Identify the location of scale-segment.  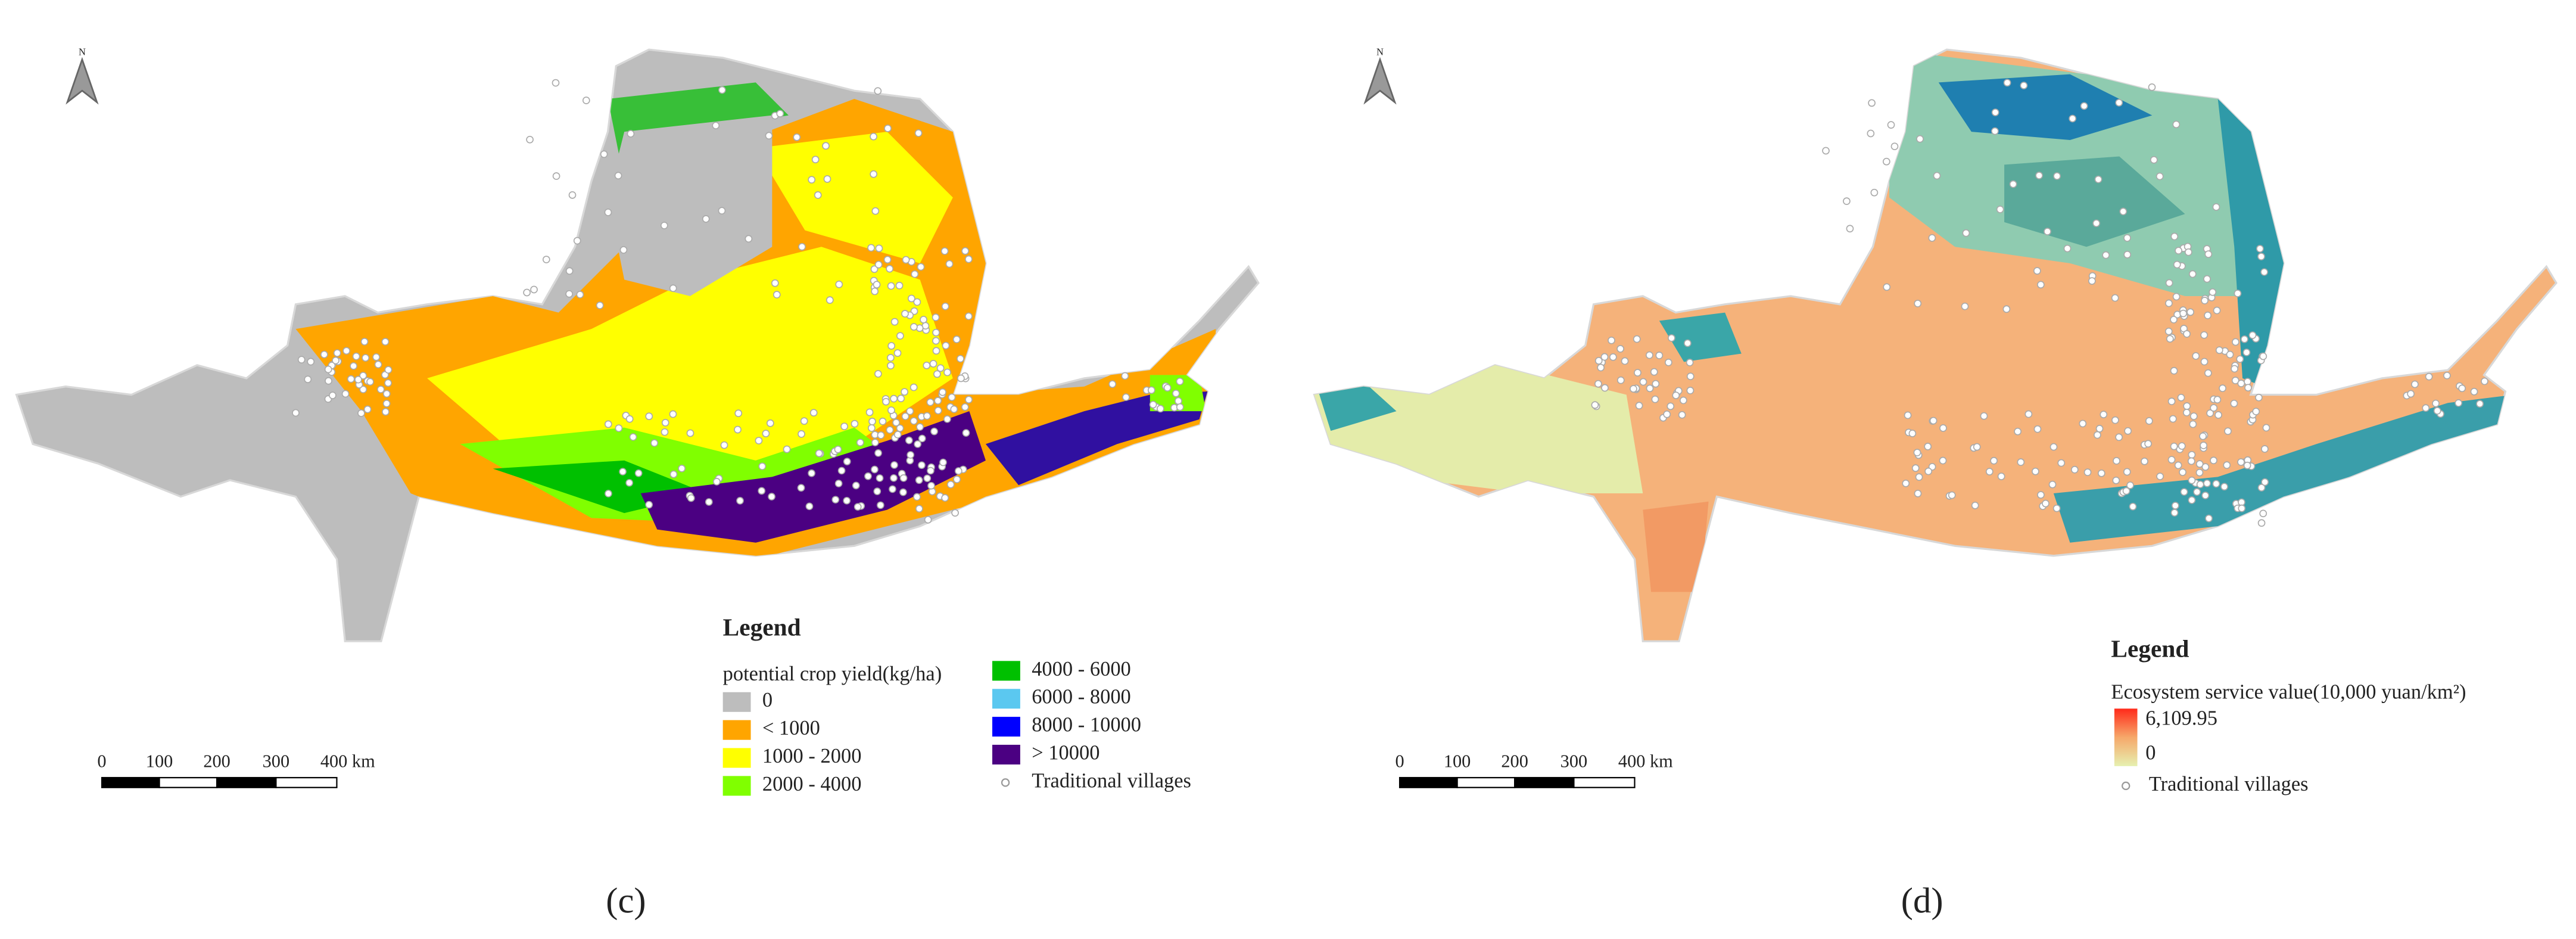
(188, 782).